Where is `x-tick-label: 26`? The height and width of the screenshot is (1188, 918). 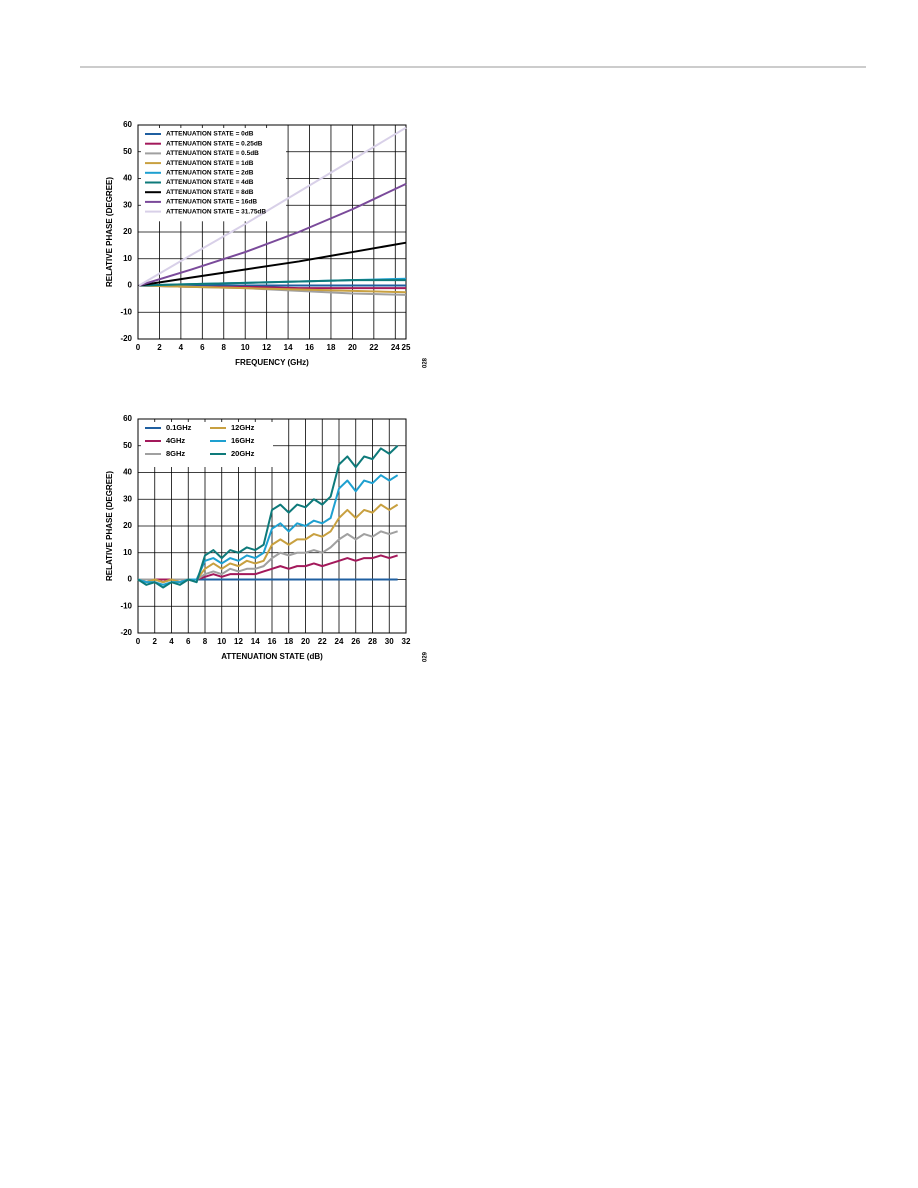 x-tick-label: 26 is located at coordinates (355, 641).